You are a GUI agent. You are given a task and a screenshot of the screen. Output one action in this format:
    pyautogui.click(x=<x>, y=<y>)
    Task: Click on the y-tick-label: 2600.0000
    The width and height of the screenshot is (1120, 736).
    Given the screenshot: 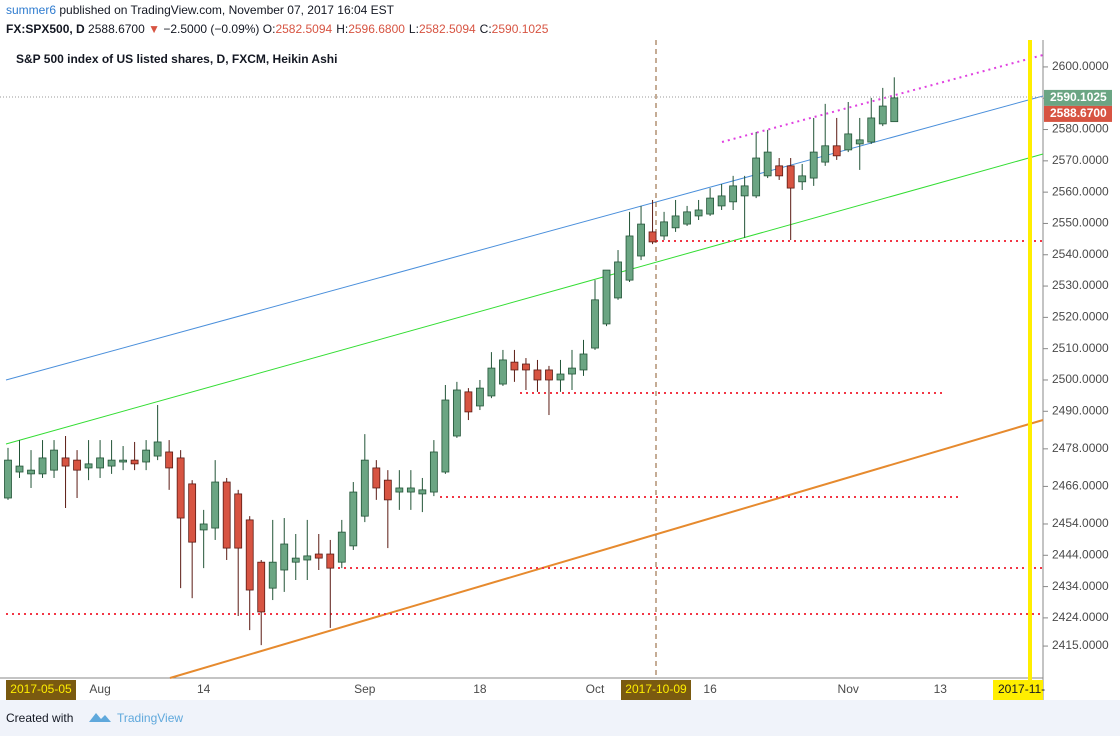 What is the action you would take?
    pyautogui.click(x=1080, y=66)
    